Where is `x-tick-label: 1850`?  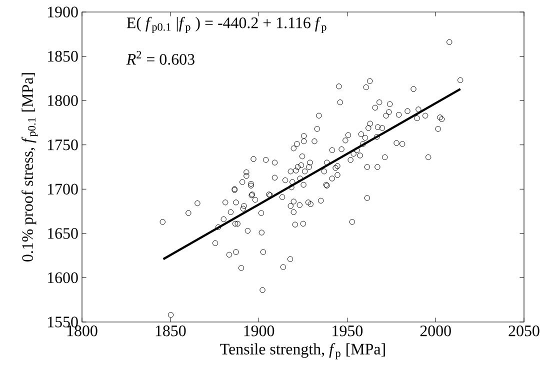
x-tick-label: 1850 is located at coordinates (171, 331).